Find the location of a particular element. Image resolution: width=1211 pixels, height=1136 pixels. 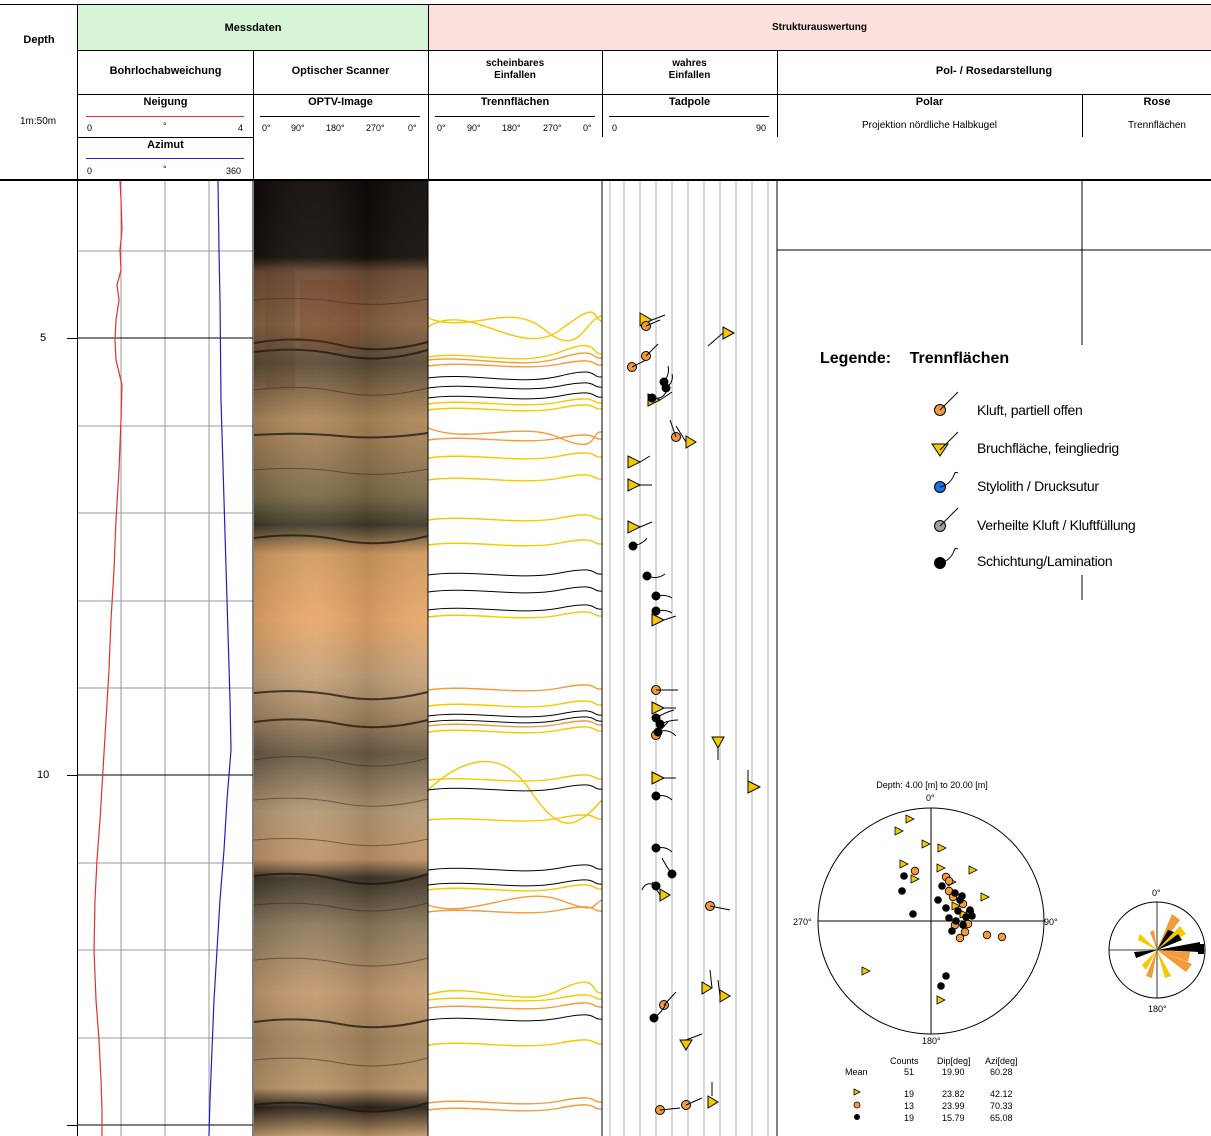

optischer-scanner-header: Optischer Scanner is located at coordinates (340, 71).